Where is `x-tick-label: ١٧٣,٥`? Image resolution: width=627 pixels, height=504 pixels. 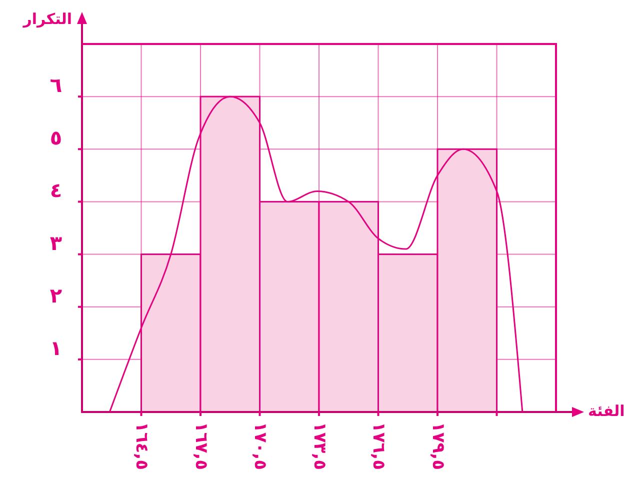
x-tick-label: ١٧٣,٥ is located at coordinates (319, 446).